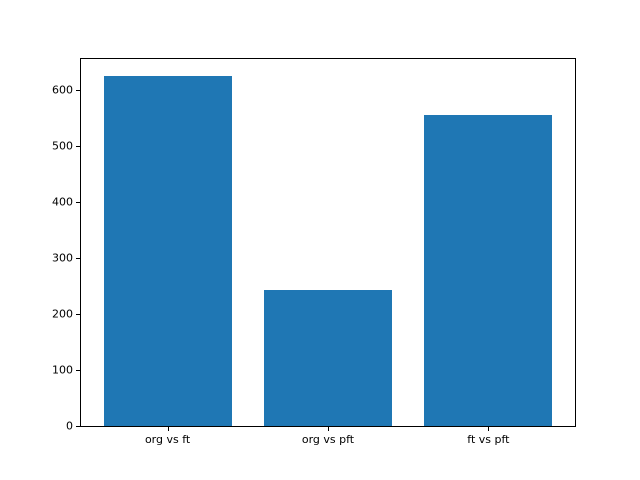 Image resolution: width=640 pixels, height=480 pixels. What do you see at coordinates (62, 370) in the screenshot?
I see `y-tick-label: 100` at bounding box center [62, 370].